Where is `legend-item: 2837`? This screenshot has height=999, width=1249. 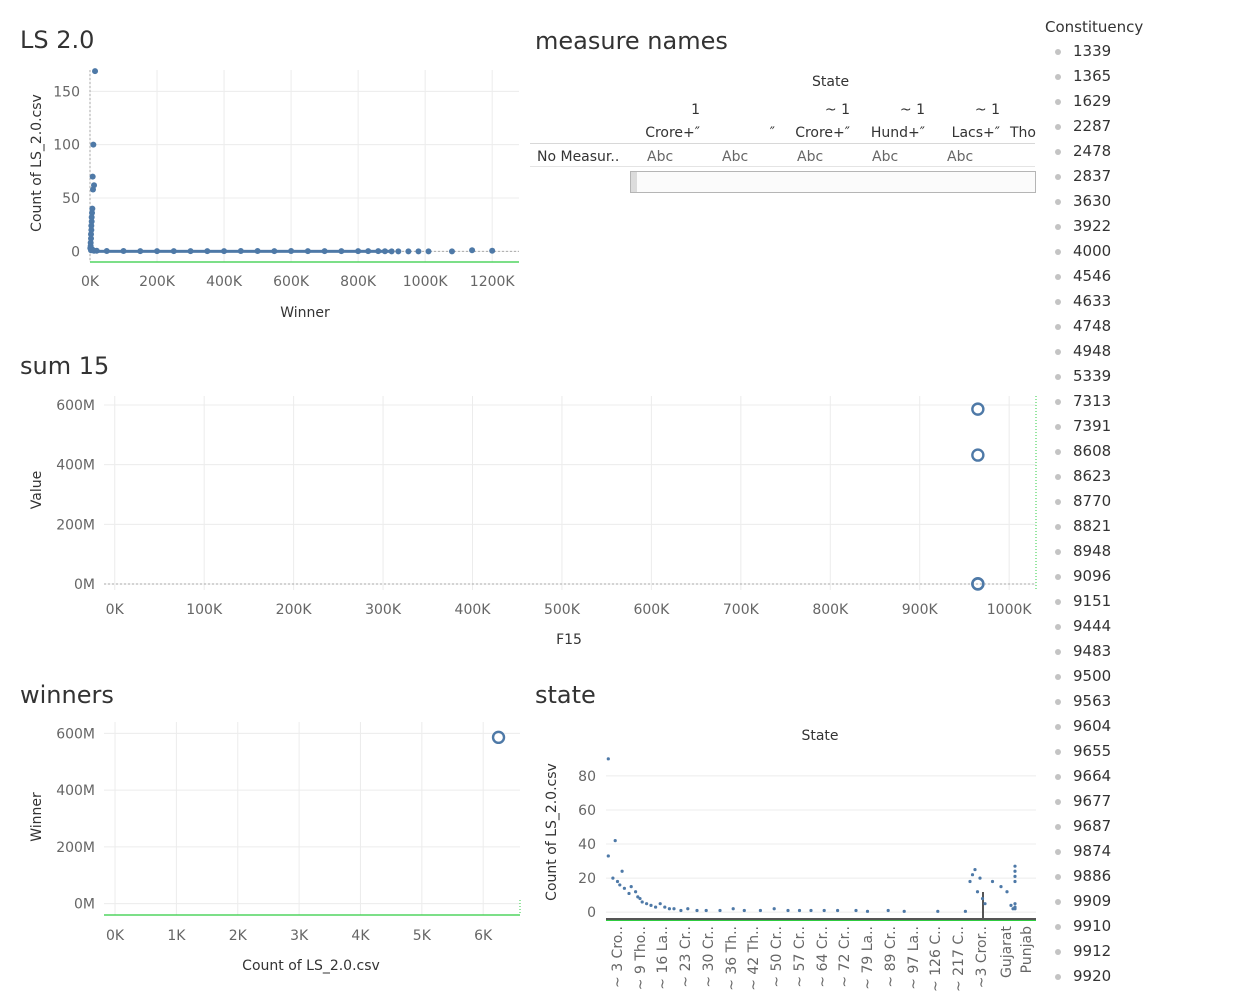
legend-item: 2837 is located at coordinates (1145, 176).